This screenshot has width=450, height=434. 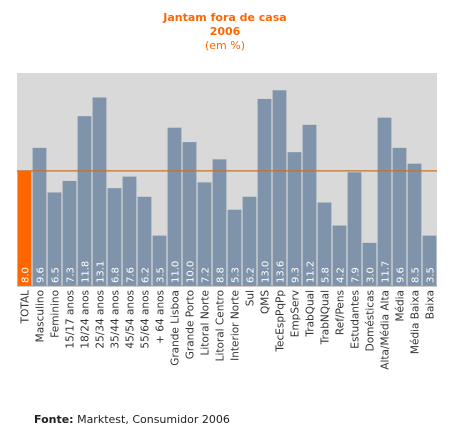 What do you see at coordinates (311, 272) in the screenshot?
I see `value-label-19: 11.2` at bounding box center [311, 272].